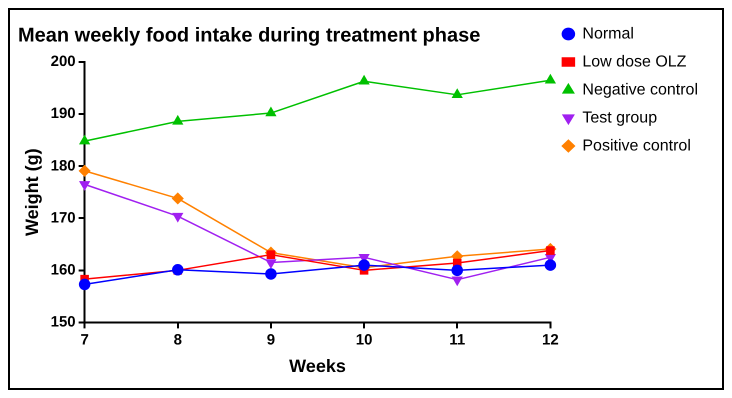 This screenshot has width=732, height=398. Describe the element at coordinates (84, 340) in the screenshot. I see `x-tick-label: 7` at that location.